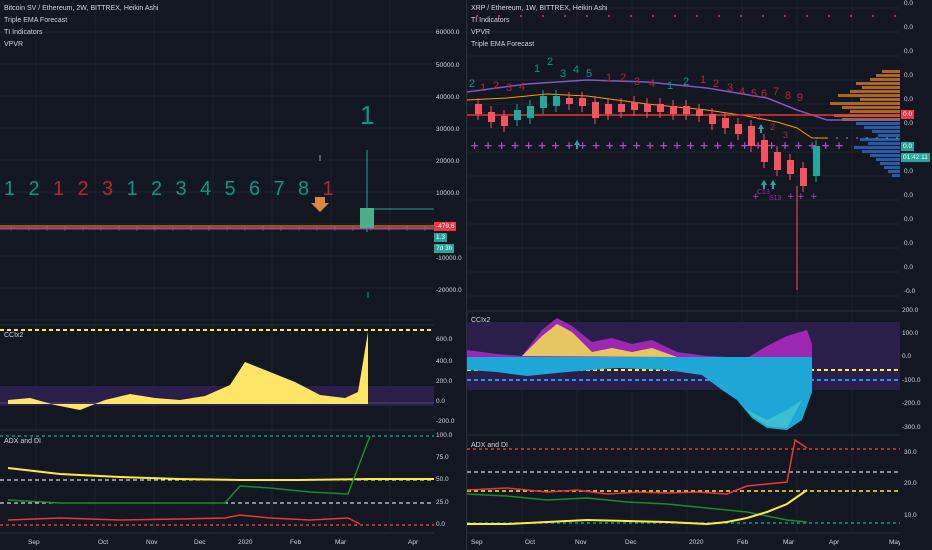 Image resolution: width=932 pixels, height=550 pixels. Describe the element at coordinates (490, 20) in the screenshot. I see `right-indicator-ti: TI Indicators` at that location.